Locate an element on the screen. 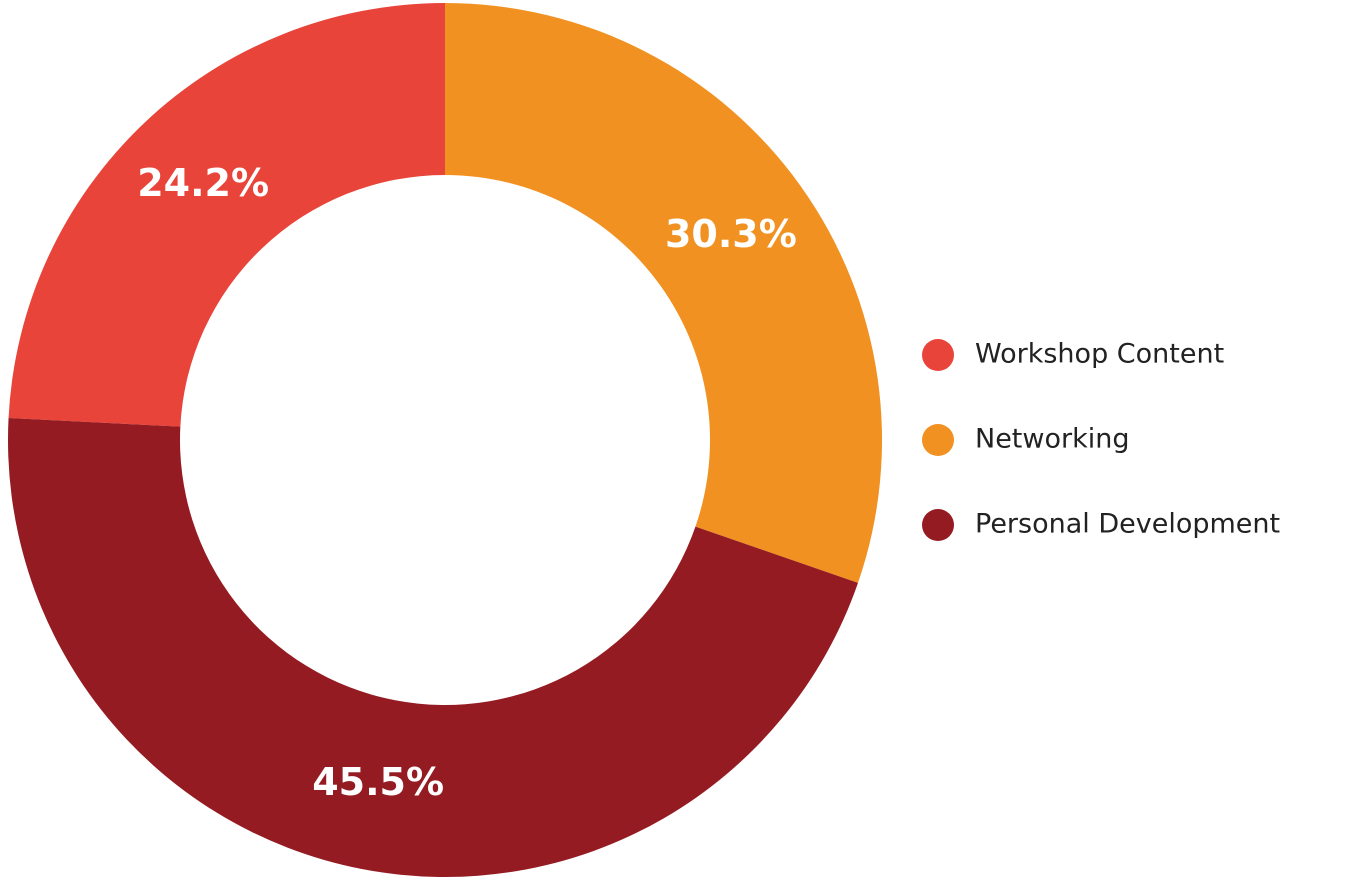 The image size is (1356, 877). data-label: 45.5% is located at coordinates (378, 782).